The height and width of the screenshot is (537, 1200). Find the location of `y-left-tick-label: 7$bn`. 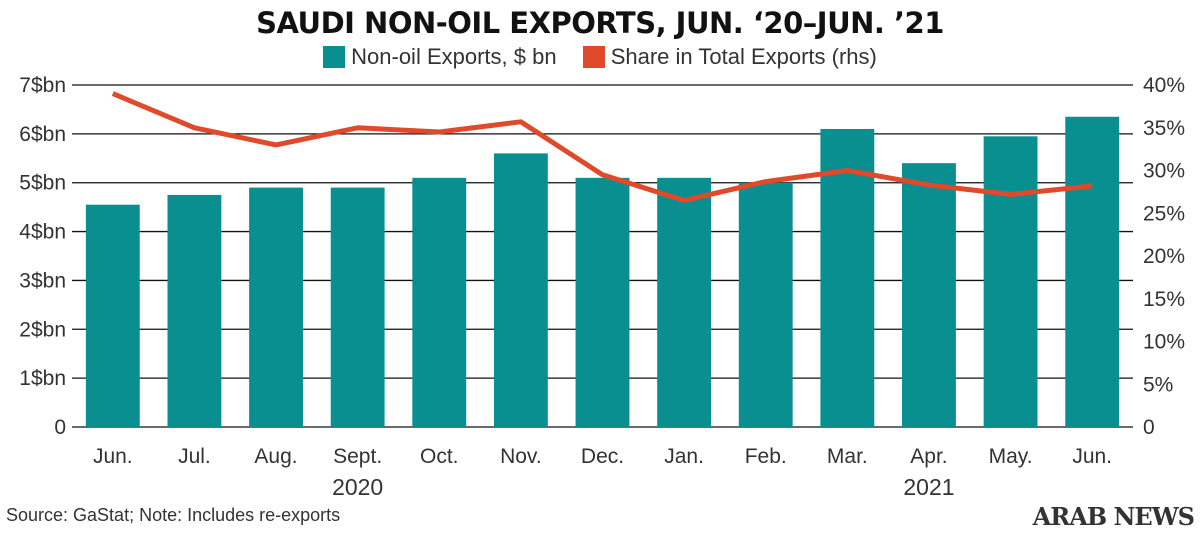

y-left-tick-label: 7$bn is located at coordinates (42, 85).